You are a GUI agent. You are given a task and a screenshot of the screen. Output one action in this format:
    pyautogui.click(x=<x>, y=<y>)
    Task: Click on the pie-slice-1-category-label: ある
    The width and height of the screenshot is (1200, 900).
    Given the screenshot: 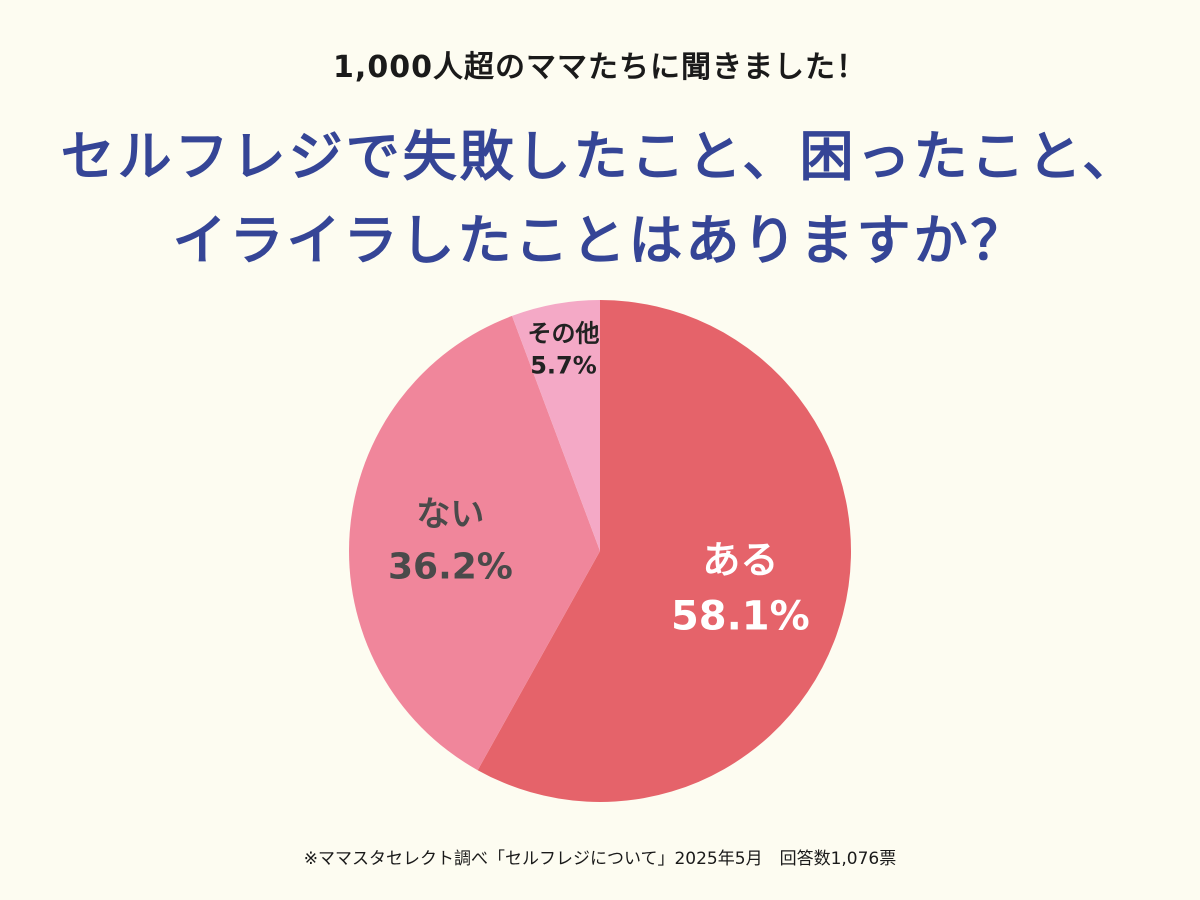 What is the action you would take?
    pyautogui.click(x=740, y=560)
    